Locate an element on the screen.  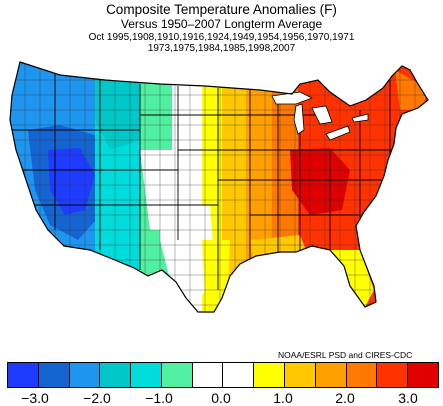
great-lakes is located at coordinates (320, 116).